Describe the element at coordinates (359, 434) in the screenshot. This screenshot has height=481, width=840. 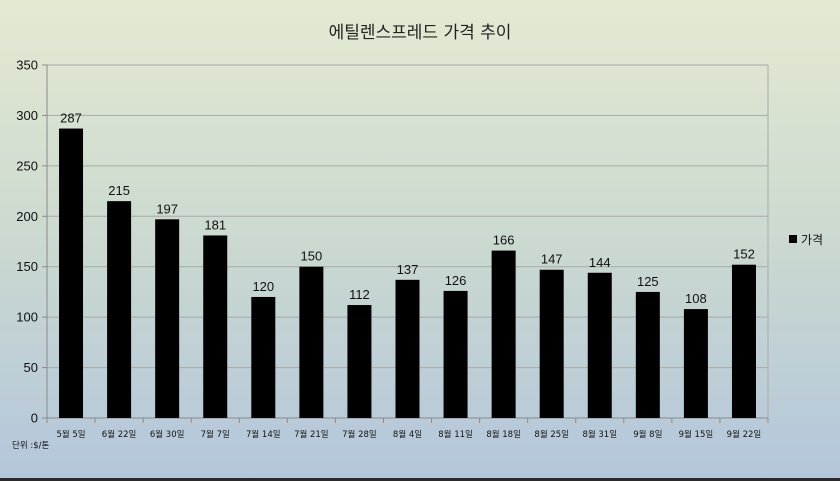
I see `x-tick-label: 7월 28일` at that location.